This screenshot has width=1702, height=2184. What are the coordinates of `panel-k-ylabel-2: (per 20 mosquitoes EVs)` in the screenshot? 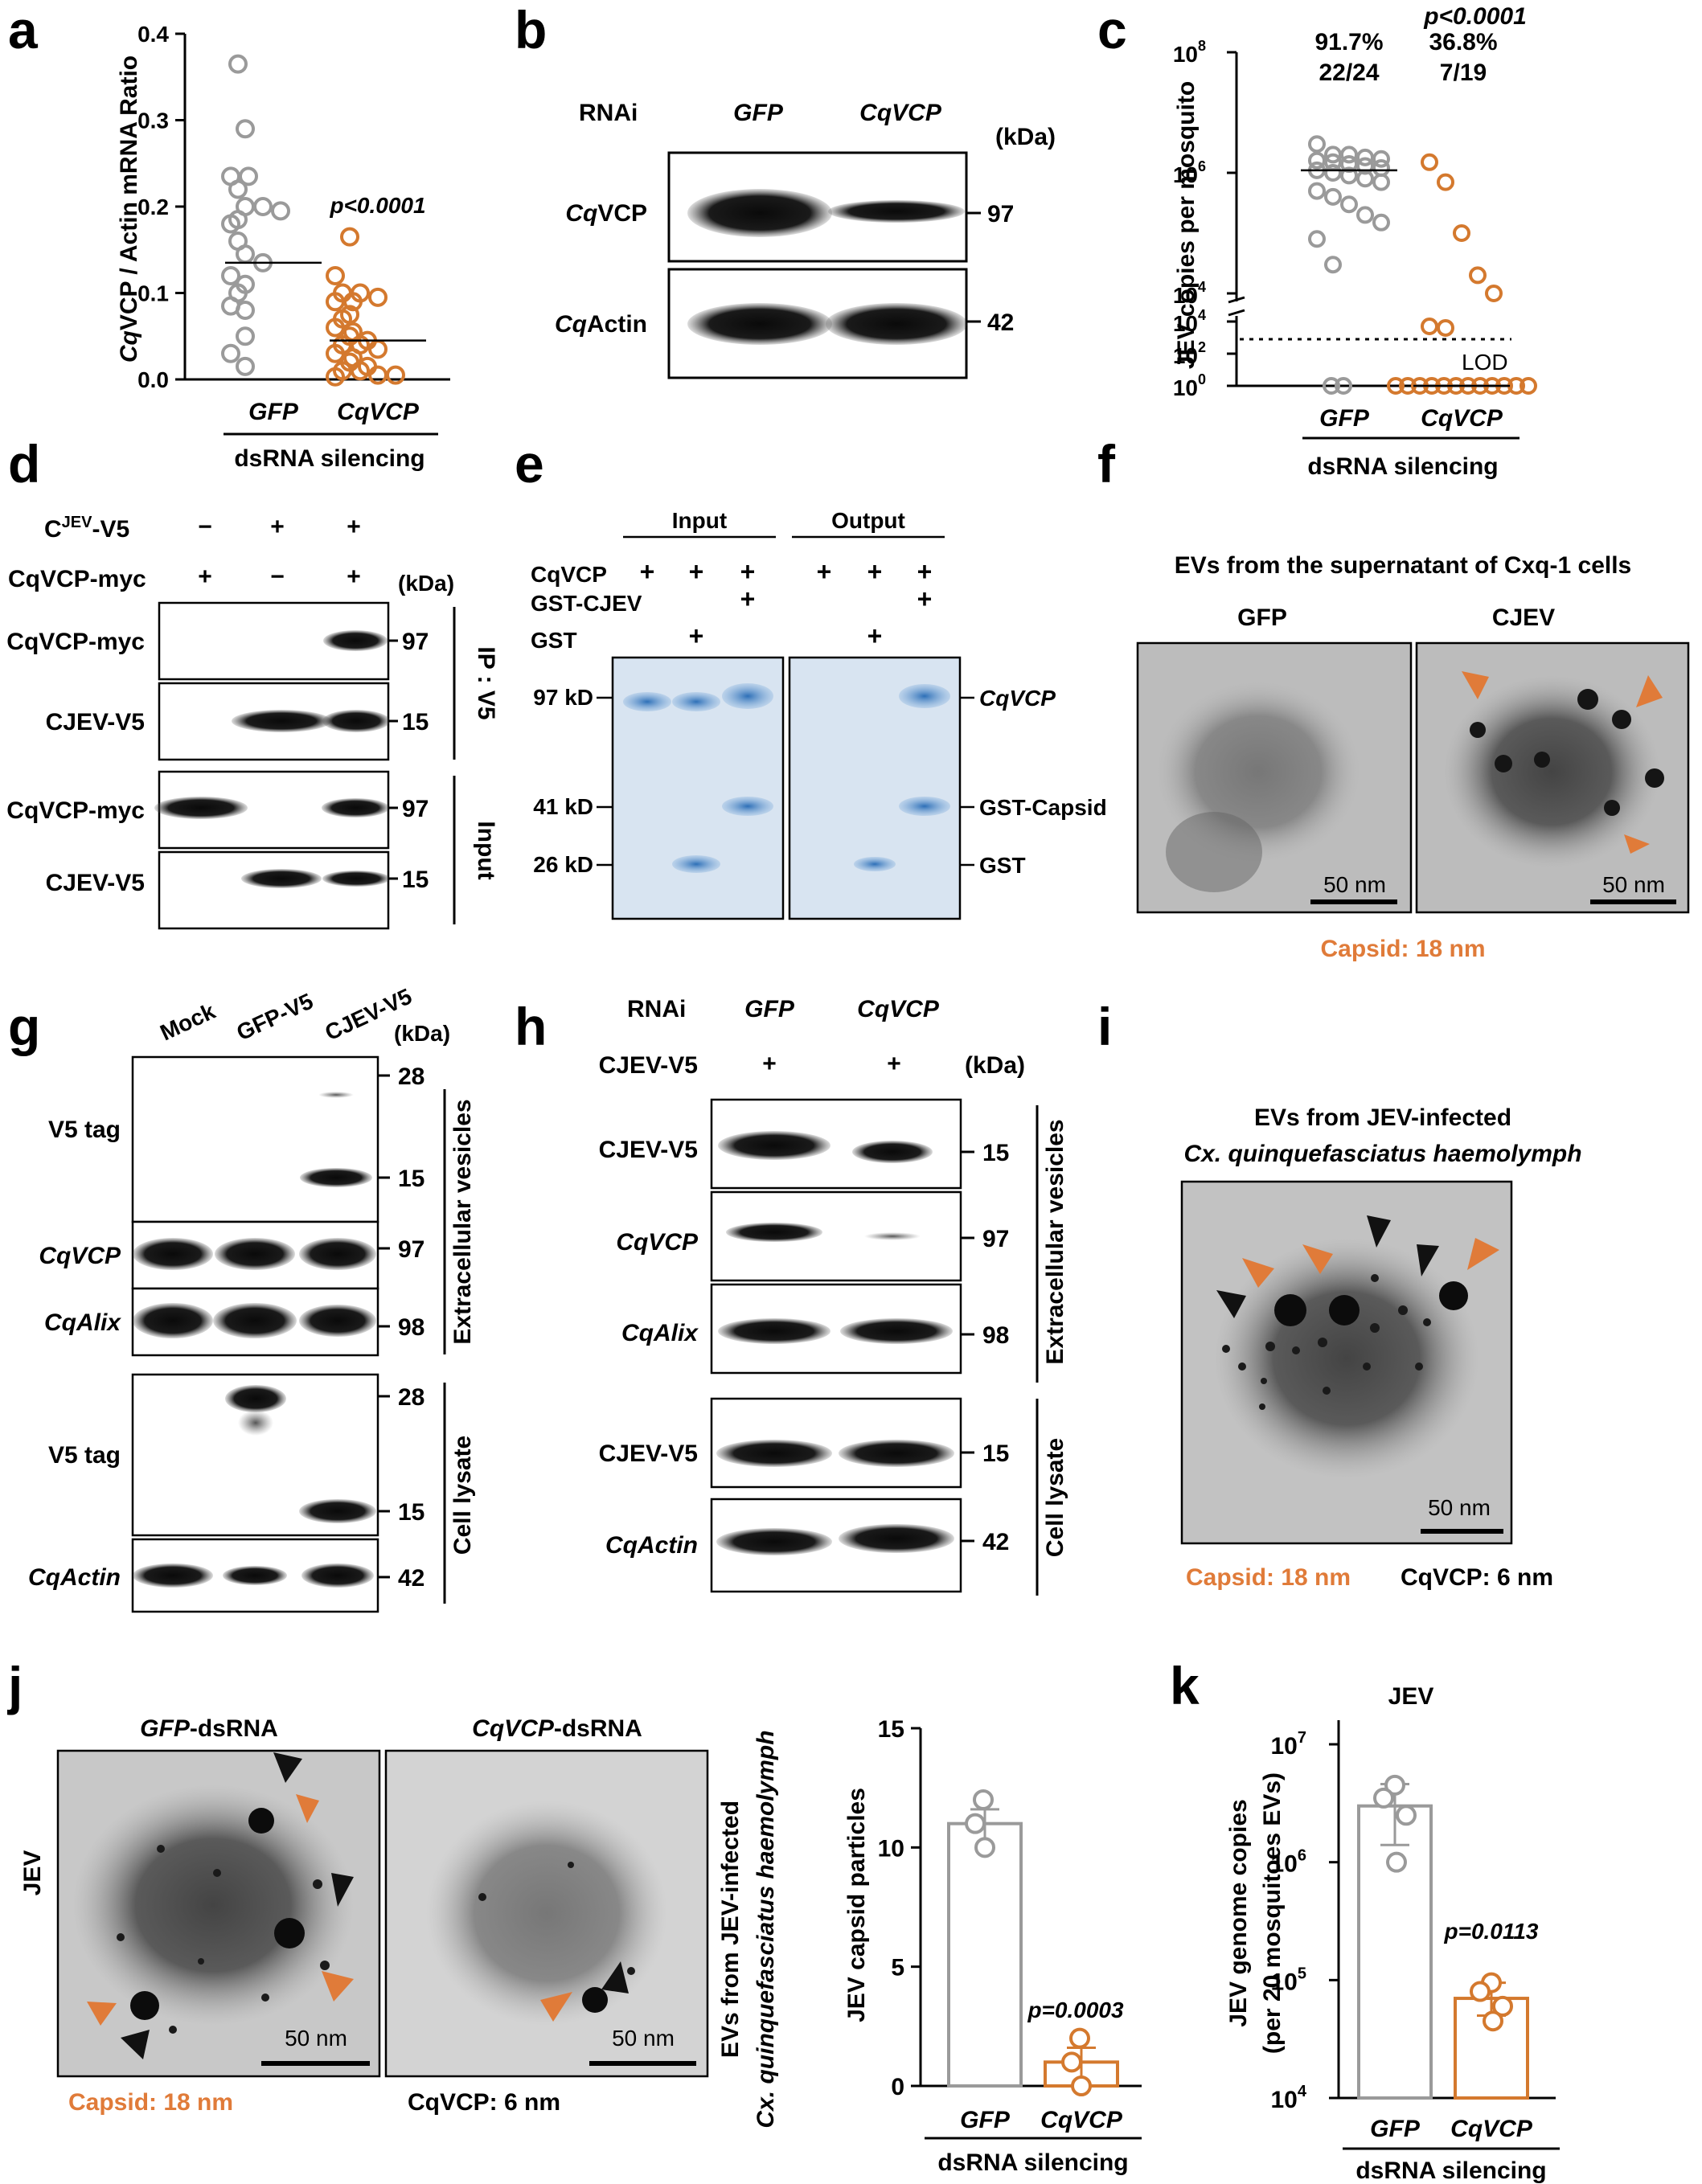 It's located at (1272, 1913).